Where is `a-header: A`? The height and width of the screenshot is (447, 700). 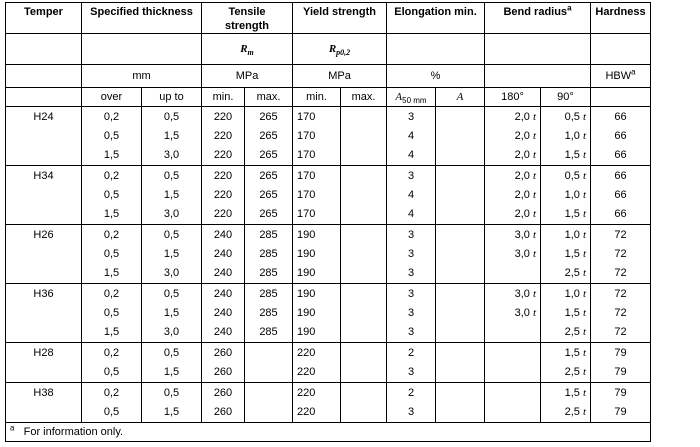 a-header: A is located at coordinates (460, 97).